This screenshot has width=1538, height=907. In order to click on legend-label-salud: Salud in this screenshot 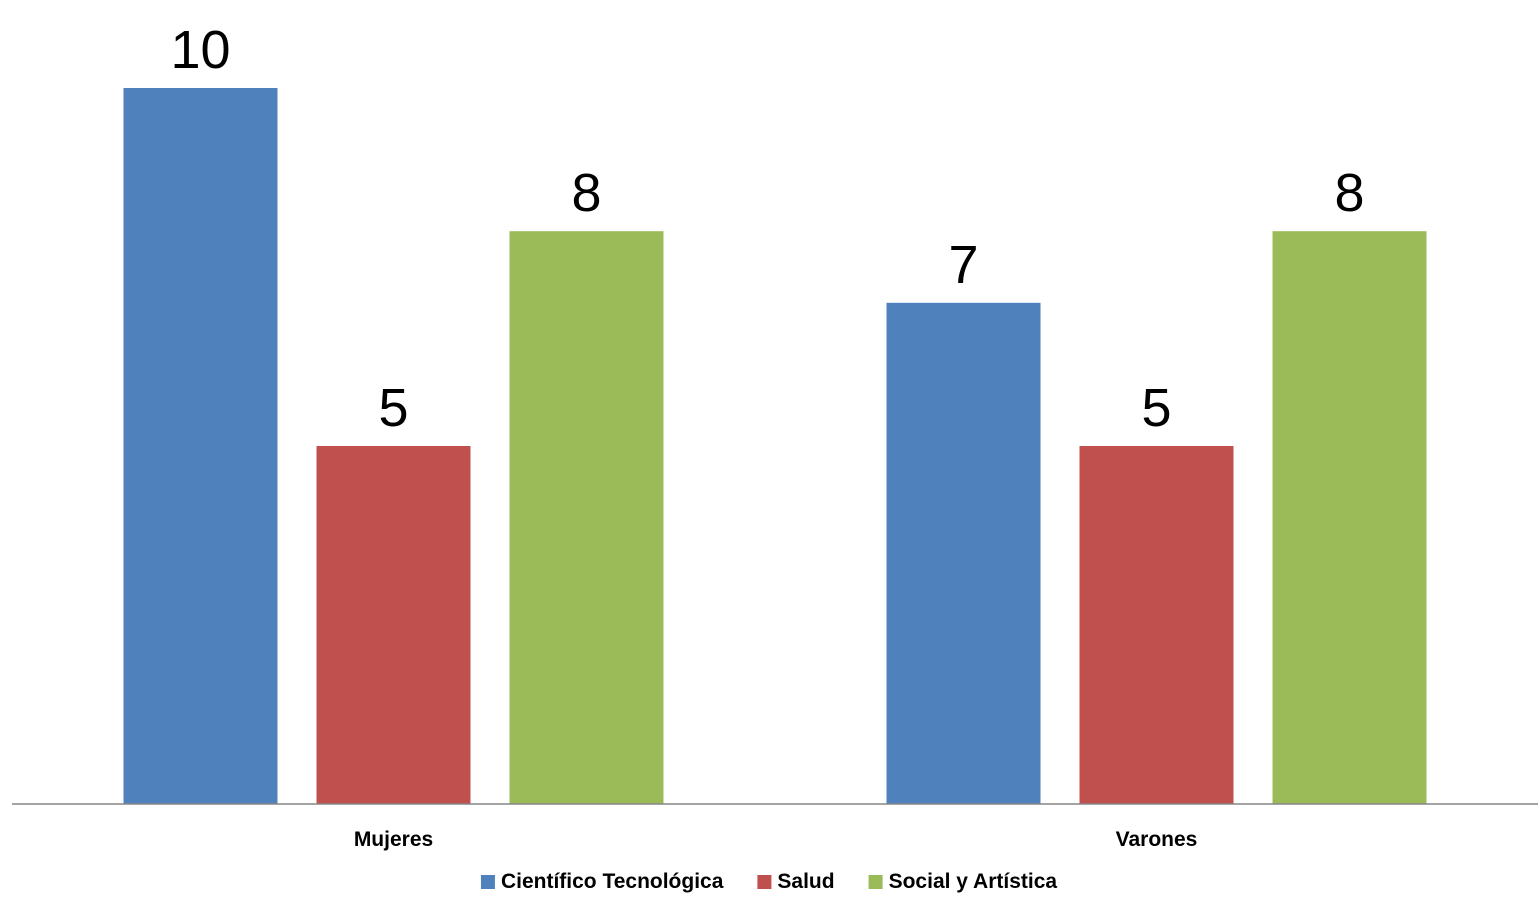, I will do `click(805, 881)`.